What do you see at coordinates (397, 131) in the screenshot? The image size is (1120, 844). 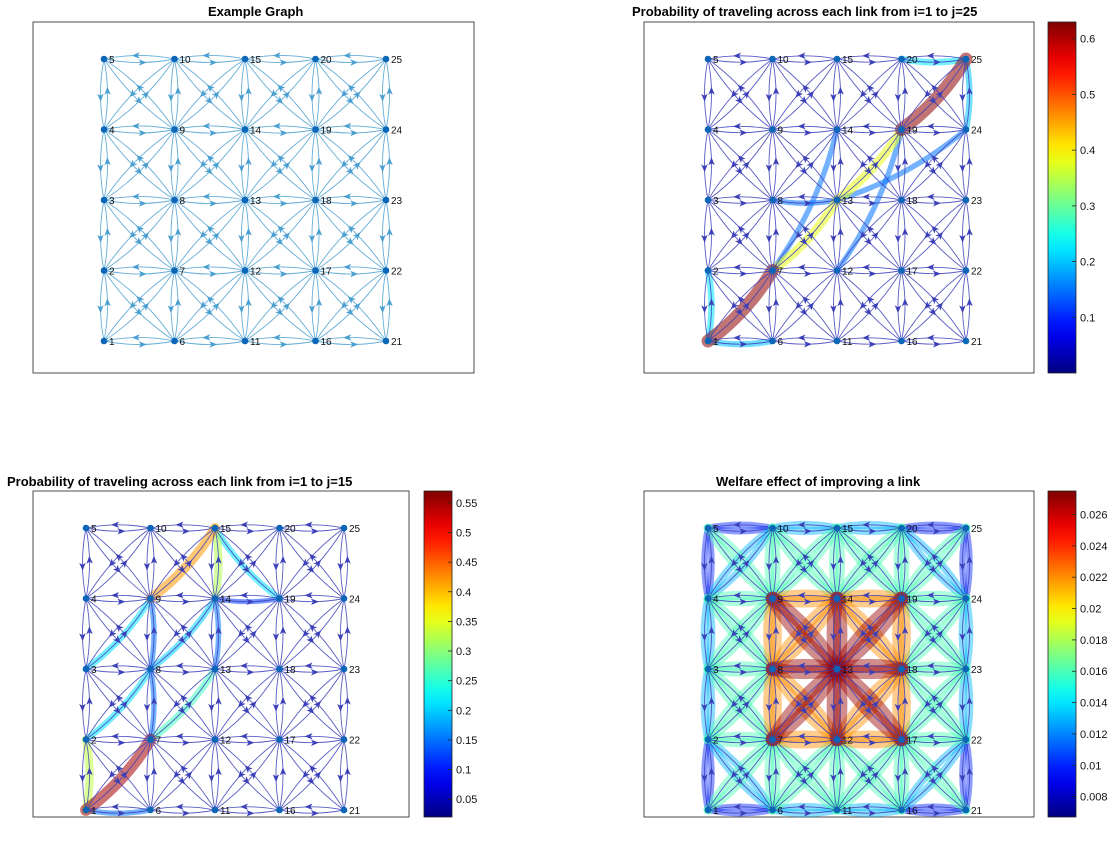 I see `node-label: 24` at bounding box center [397, 131].